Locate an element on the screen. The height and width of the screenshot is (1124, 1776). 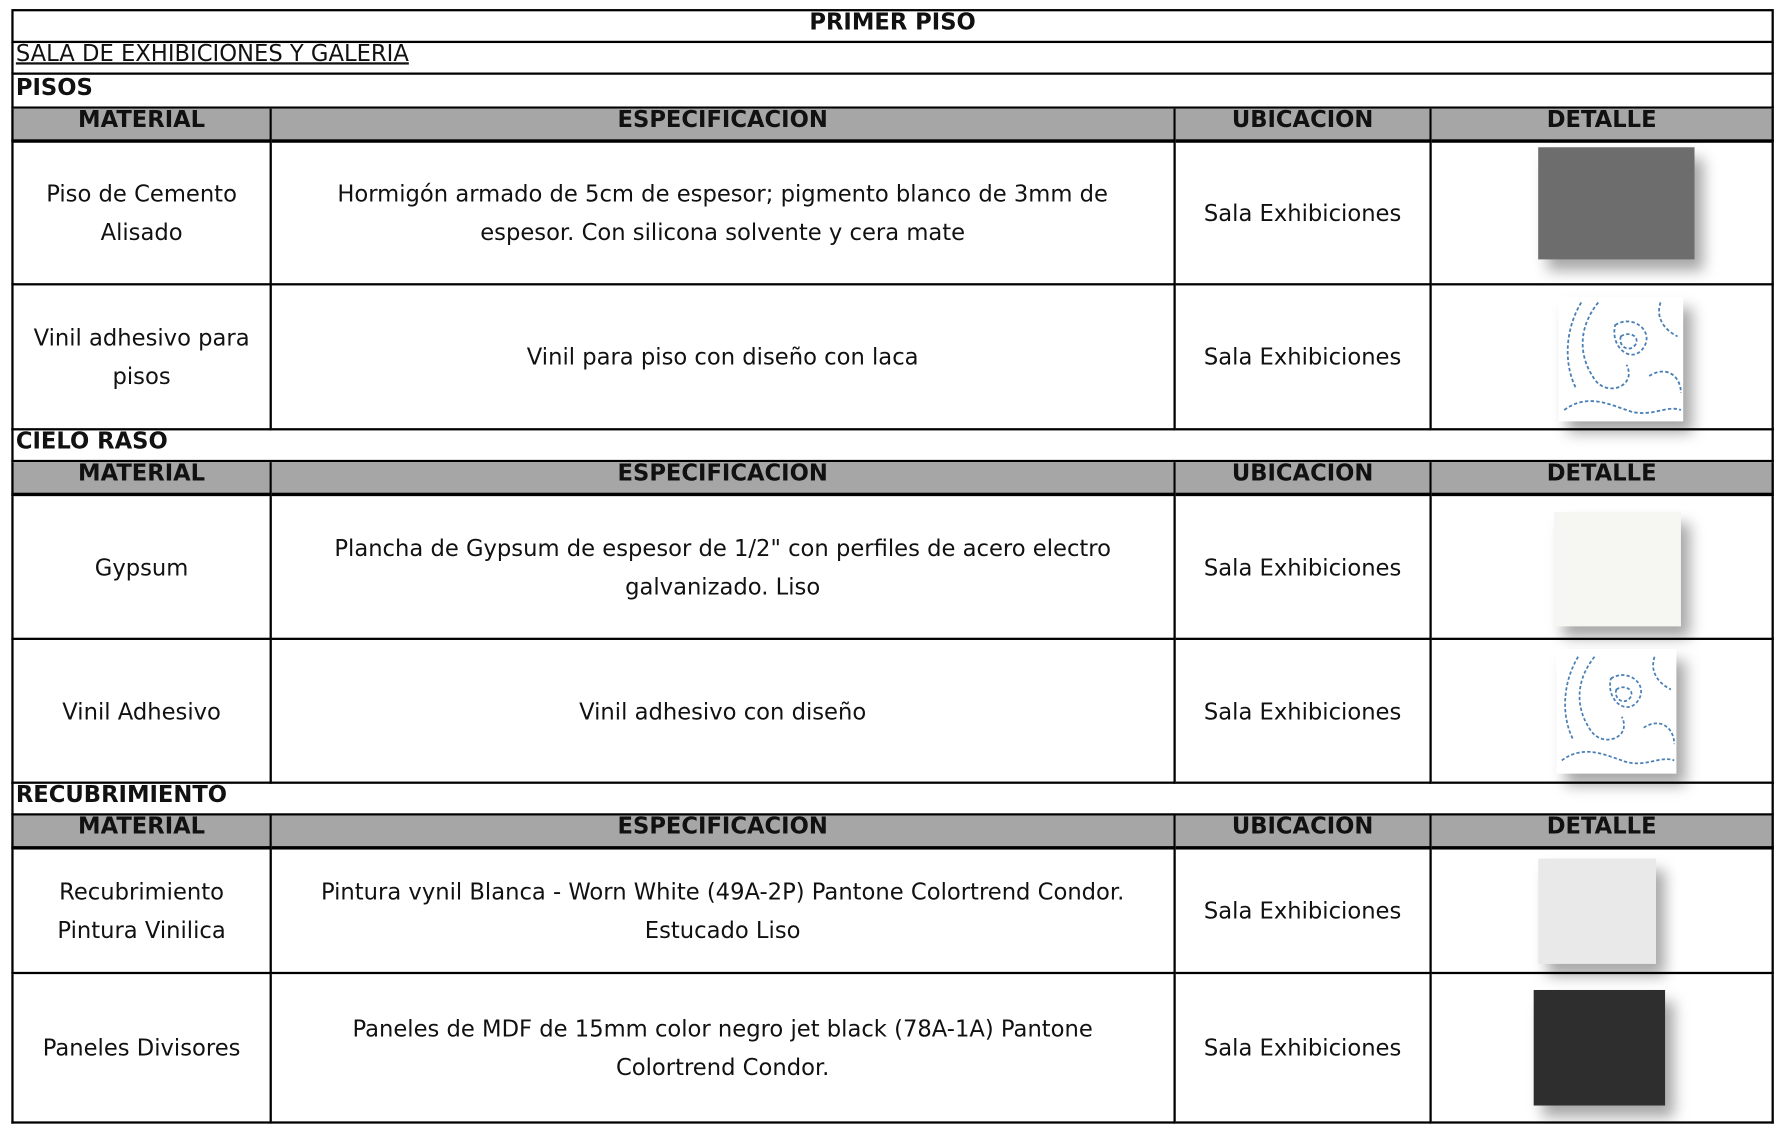
subtitle: SALA DE EXHIBICIONES Y GALERIA is located at coordinates (212, 53).